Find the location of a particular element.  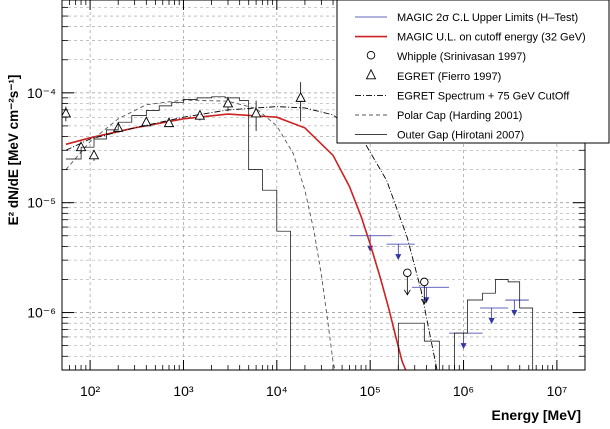

legend-label: MAGIC 2σ C.L Upper Limits (H–Test) is located at coordinates (487, 18).